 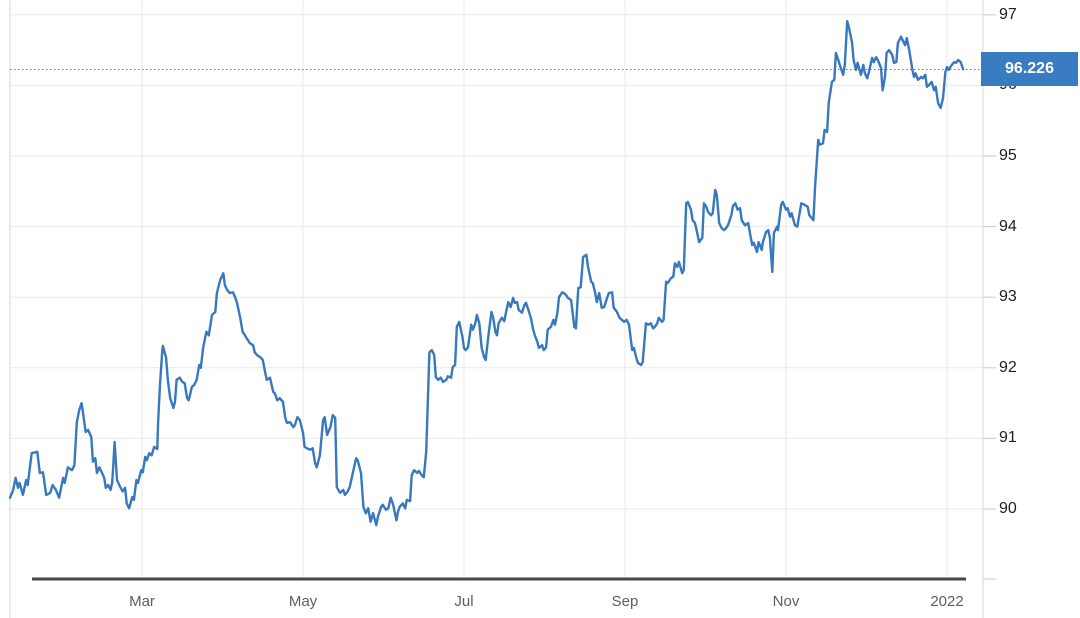 What do you see at coordinates (947, 601) in the screenshot?
I see `x-tick-label: 2022` at bounding box center [947, 601].